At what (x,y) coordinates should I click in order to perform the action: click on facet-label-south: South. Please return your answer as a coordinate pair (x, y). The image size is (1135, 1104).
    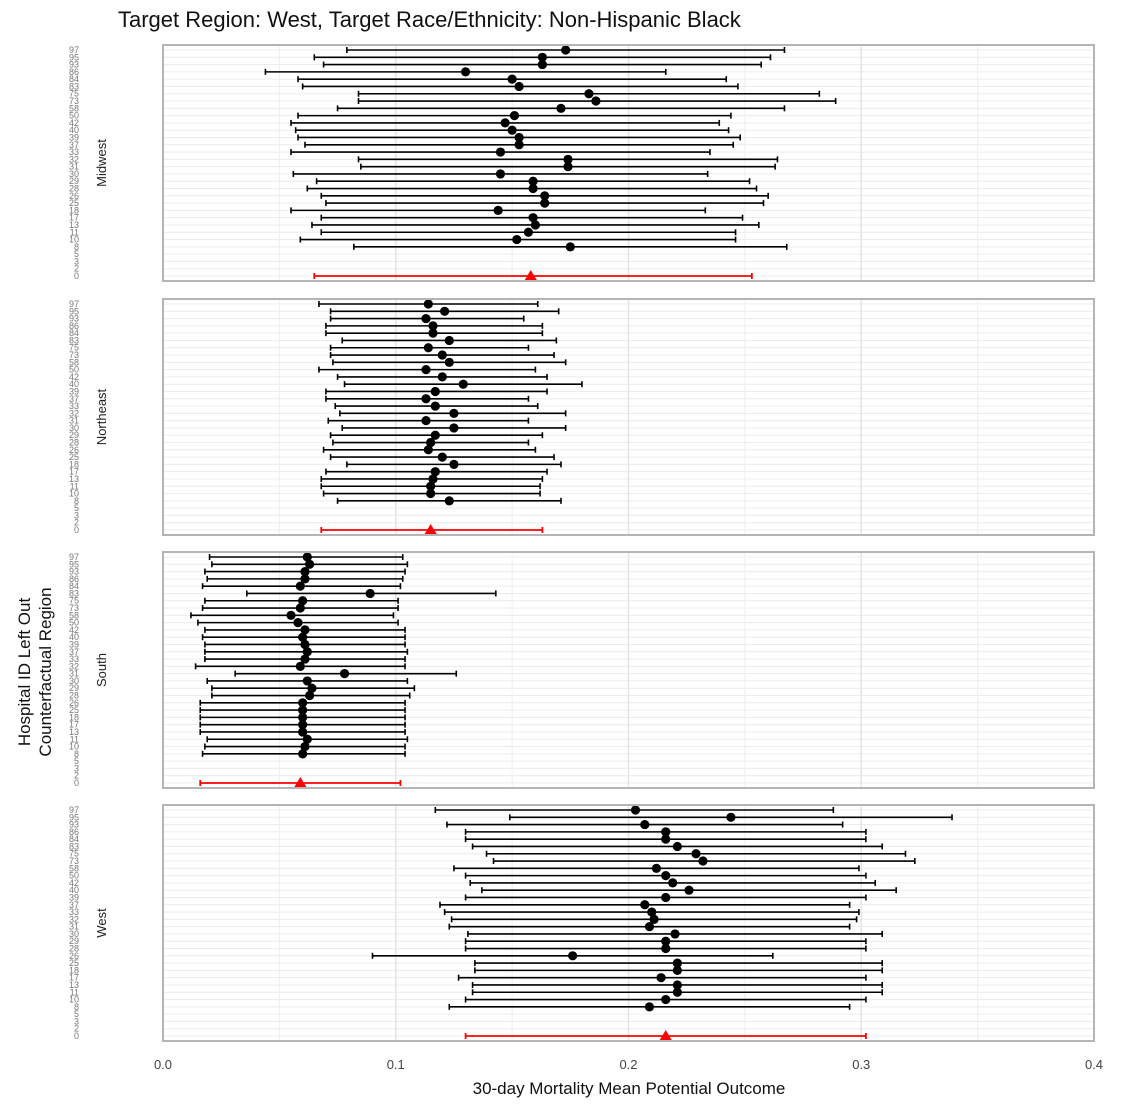
    Looking at the image, I should click on (101, 670).